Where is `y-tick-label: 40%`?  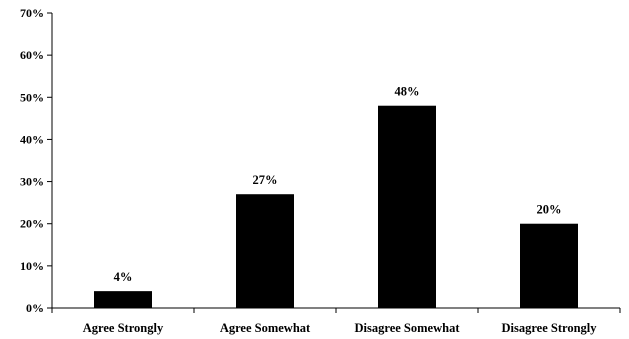
y-tick-label: 40% is located at coordinates (32, 139).